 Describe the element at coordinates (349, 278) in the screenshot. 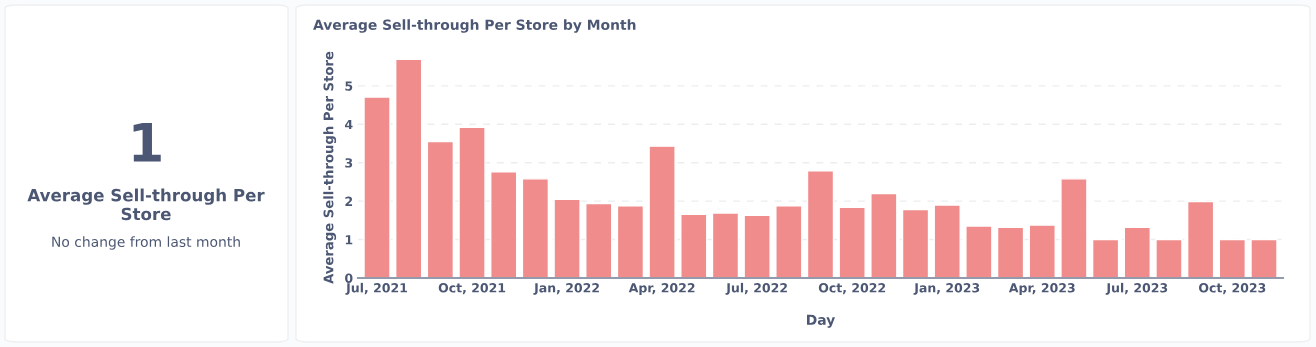

I see `y-tick-label: 0` at that location.